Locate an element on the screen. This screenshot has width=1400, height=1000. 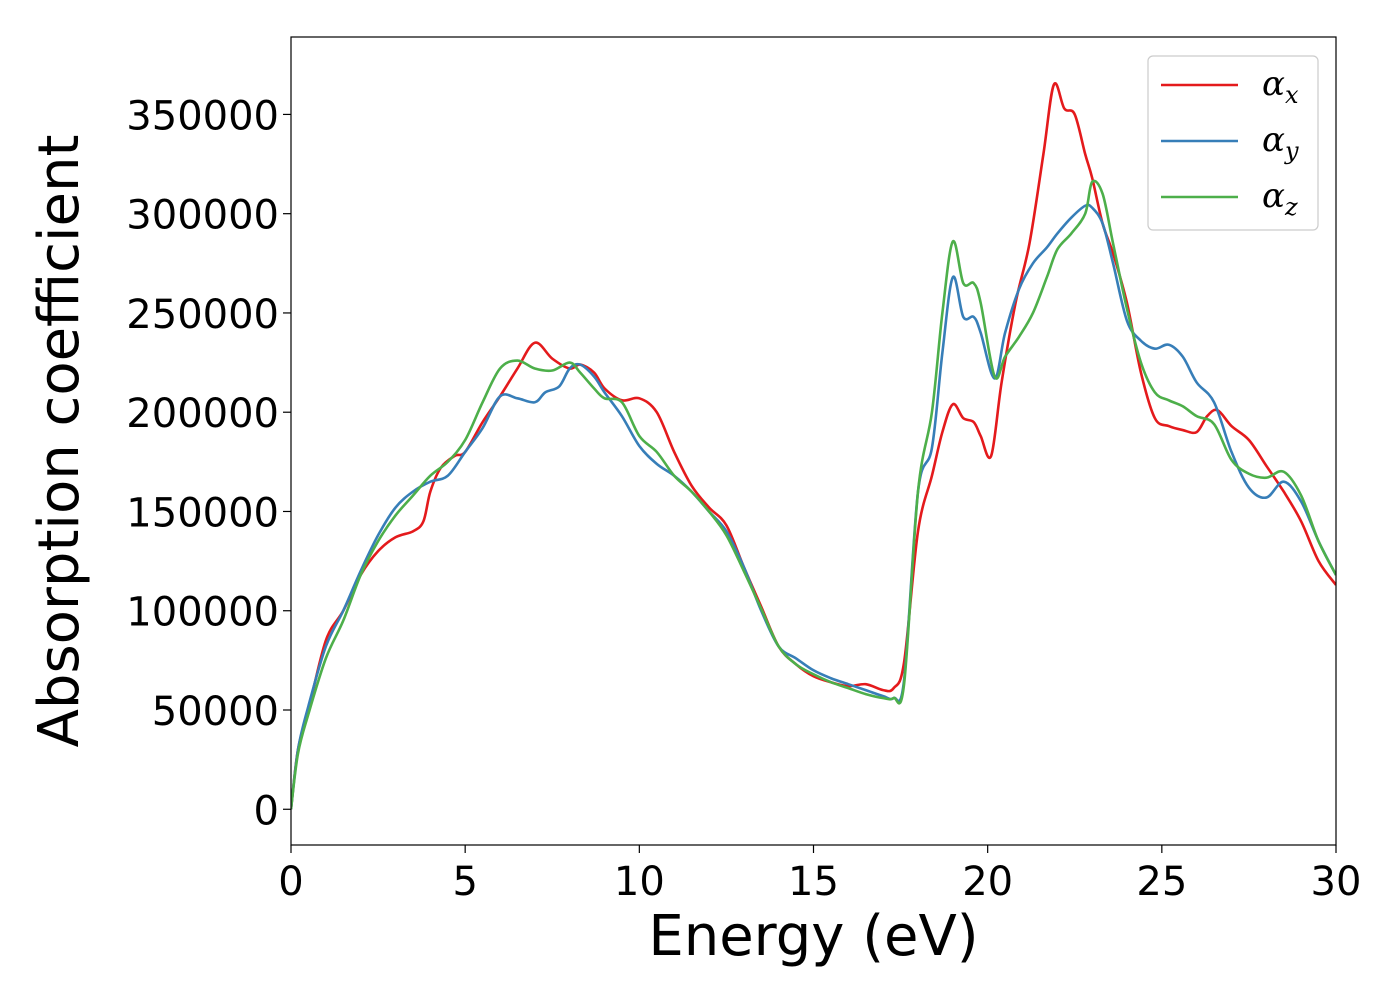
legend: αx αy αz is located at coordinates (1233, 143).